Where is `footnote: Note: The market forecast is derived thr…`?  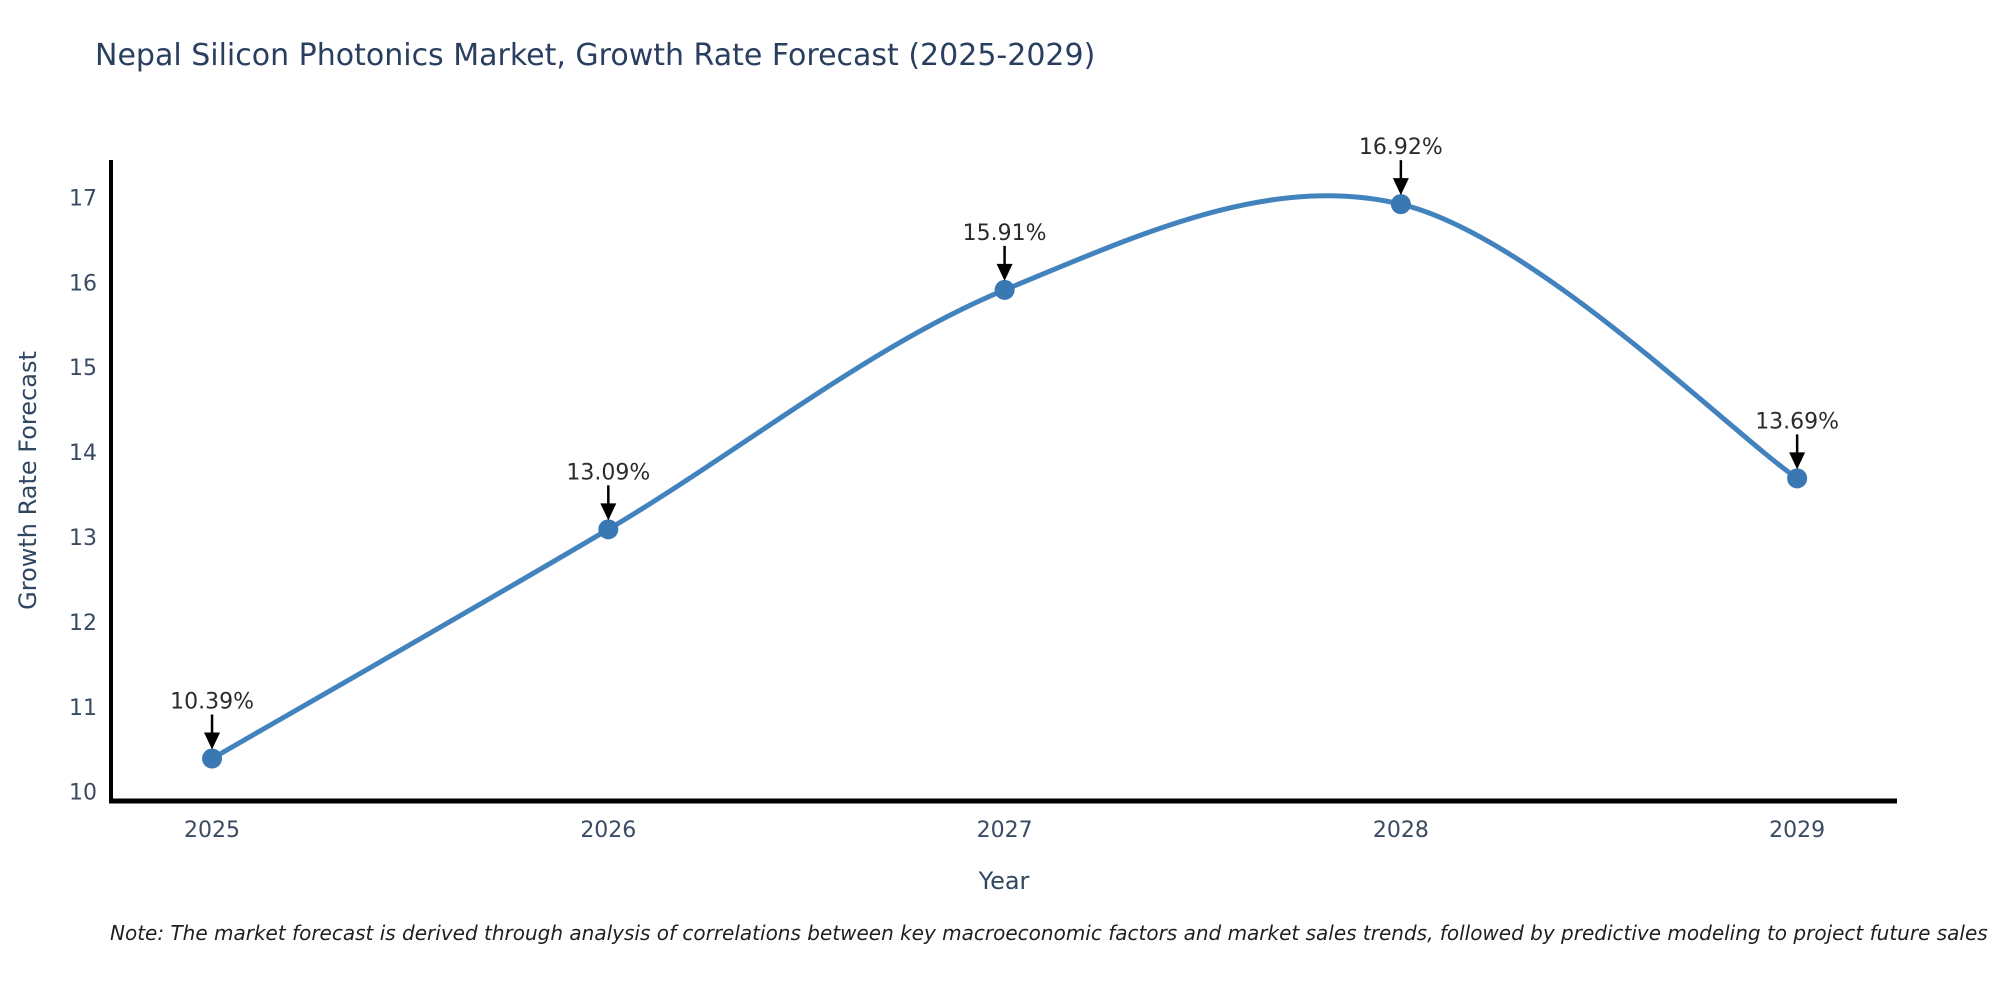 footnote: Note: The market forecast is derived thr… is located at coordinates (1049, 933).